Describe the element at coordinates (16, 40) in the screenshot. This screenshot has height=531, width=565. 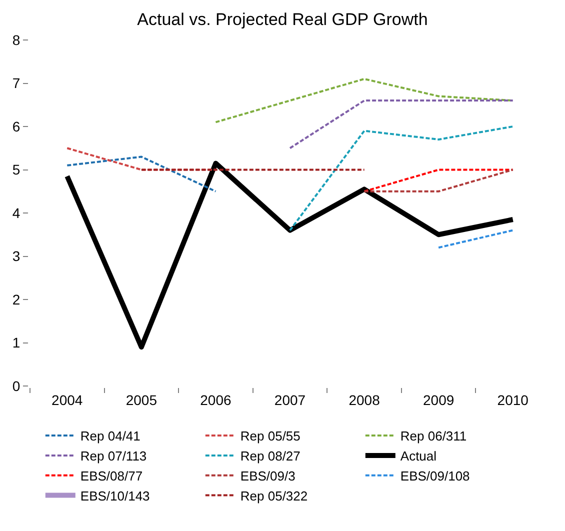
I see `y-tick-label: 8` at that location.